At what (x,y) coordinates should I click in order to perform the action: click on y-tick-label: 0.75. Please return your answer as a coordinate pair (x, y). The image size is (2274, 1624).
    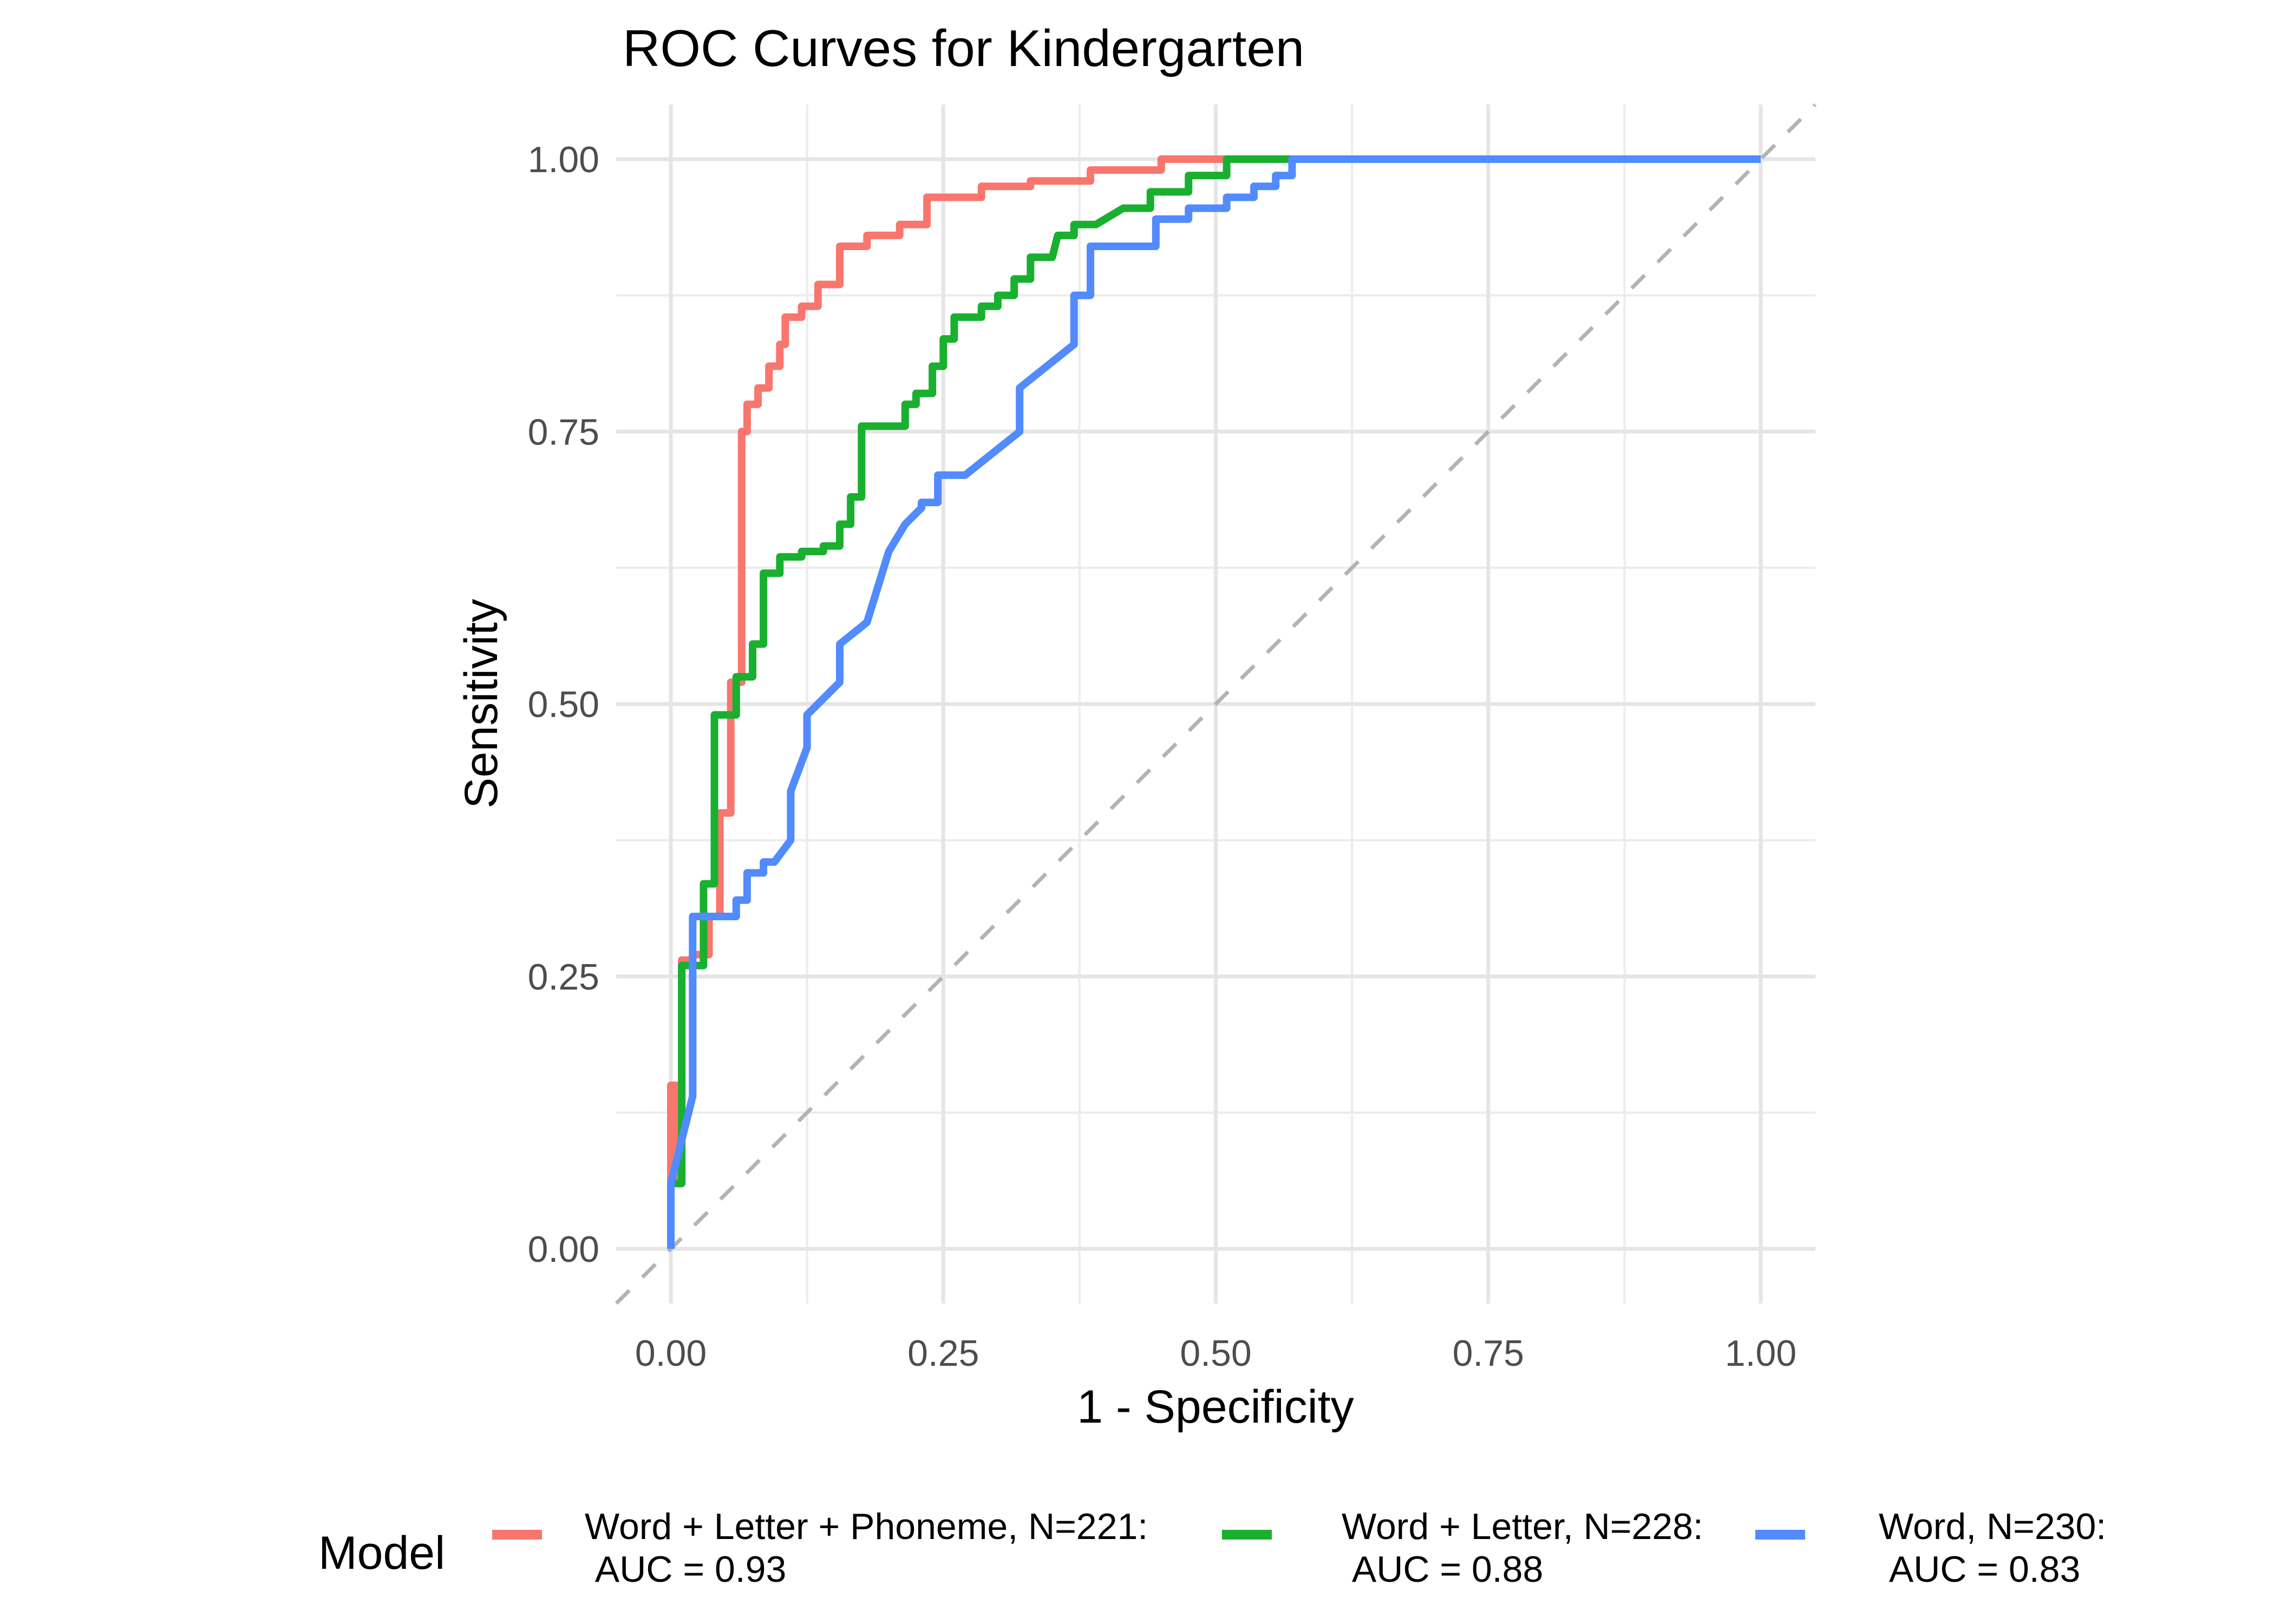
    Looking at the image, I should click on (564, 432).